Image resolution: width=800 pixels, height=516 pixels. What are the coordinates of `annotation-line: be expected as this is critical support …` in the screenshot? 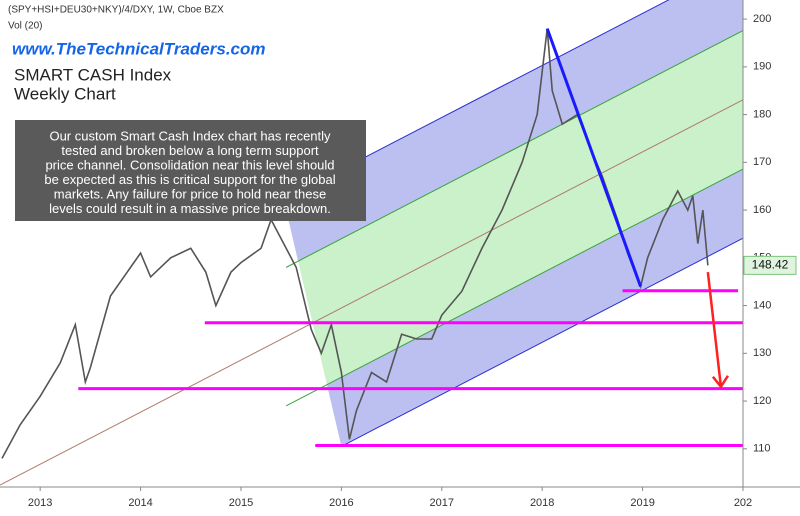 It's located at (189, 179).